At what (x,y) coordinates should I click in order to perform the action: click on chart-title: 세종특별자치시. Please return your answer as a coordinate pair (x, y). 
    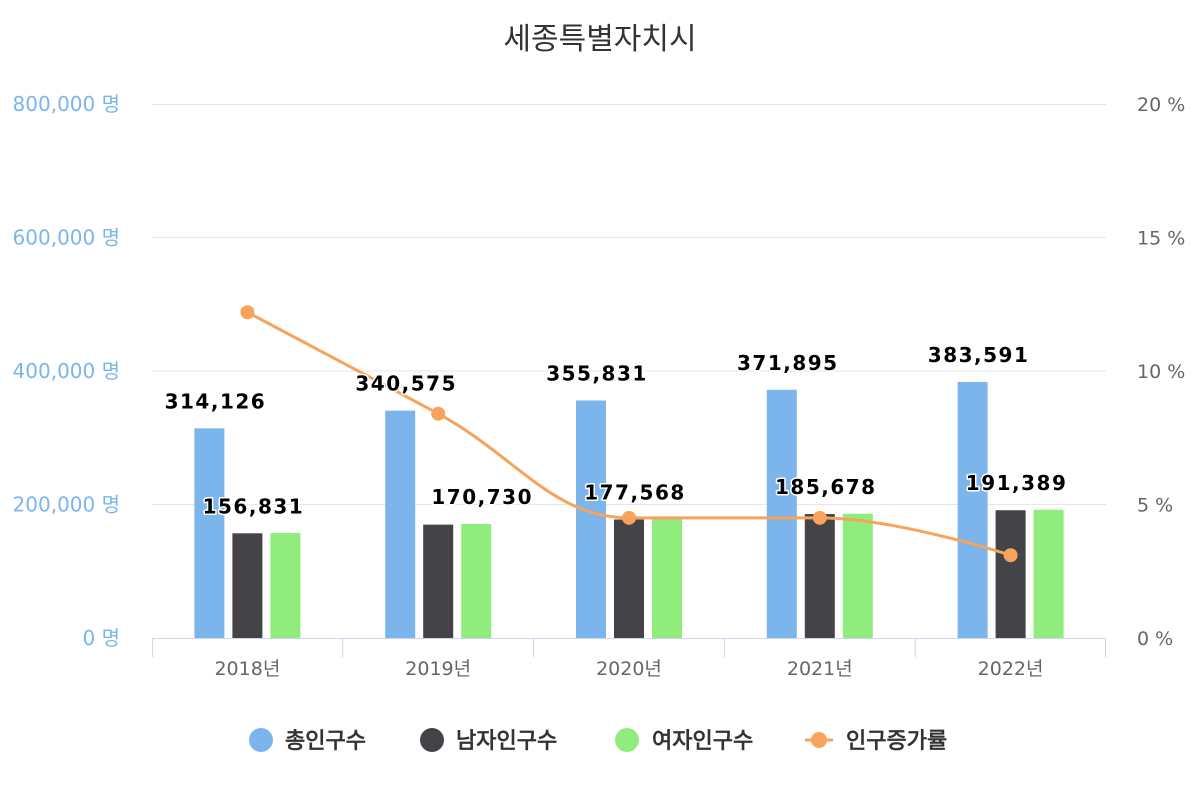
    Looking at the image, I should click on (599, 39).